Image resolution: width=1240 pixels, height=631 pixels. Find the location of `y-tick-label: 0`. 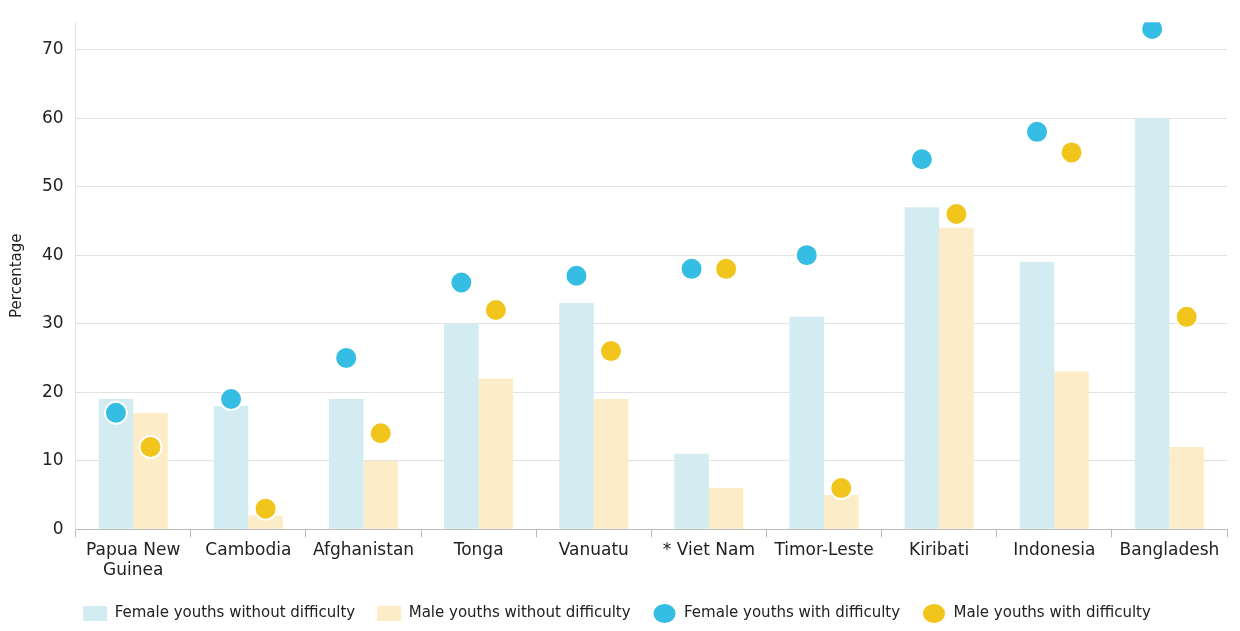

y-tick-label: 0 is located at coordinates (58, 527).